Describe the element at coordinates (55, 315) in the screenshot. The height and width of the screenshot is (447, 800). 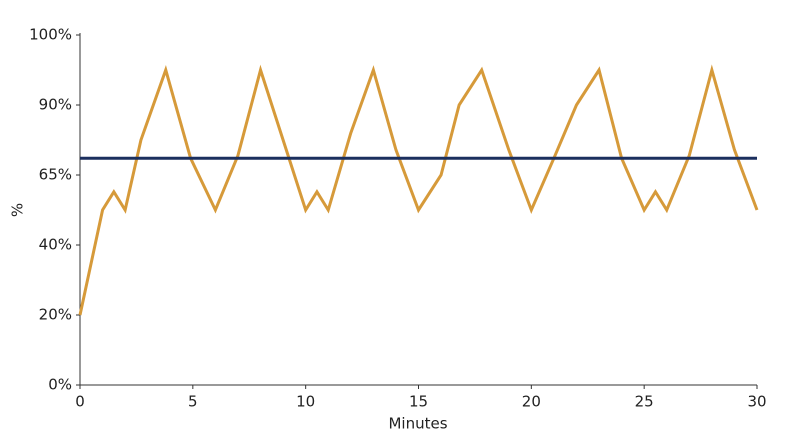
I see `y-tick-label: 20%` at that location.